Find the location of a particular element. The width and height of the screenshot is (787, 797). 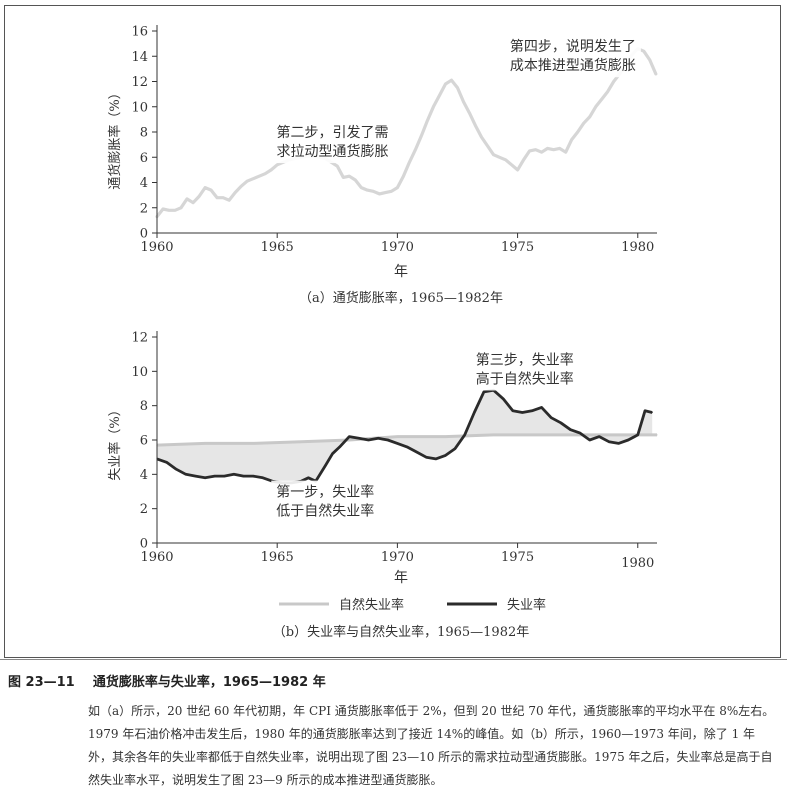

unemployment-annotation-line2: 高于自然失业率 is located at coordinates (525, 378).